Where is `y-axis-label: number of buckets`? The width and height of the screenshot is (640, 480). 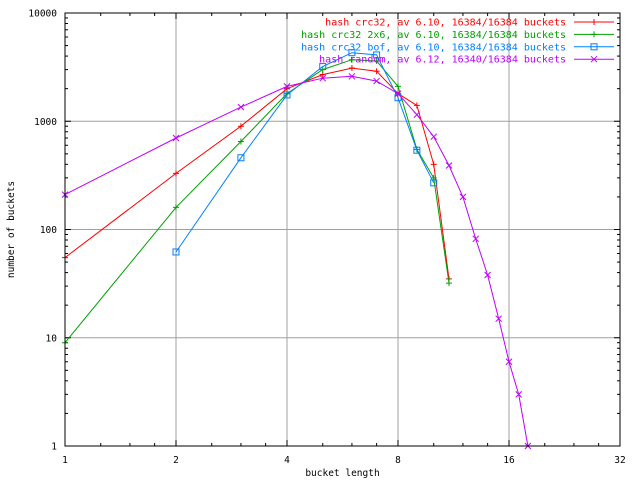 y-axis-label: number of buckets is located at coordinates (11, 229).